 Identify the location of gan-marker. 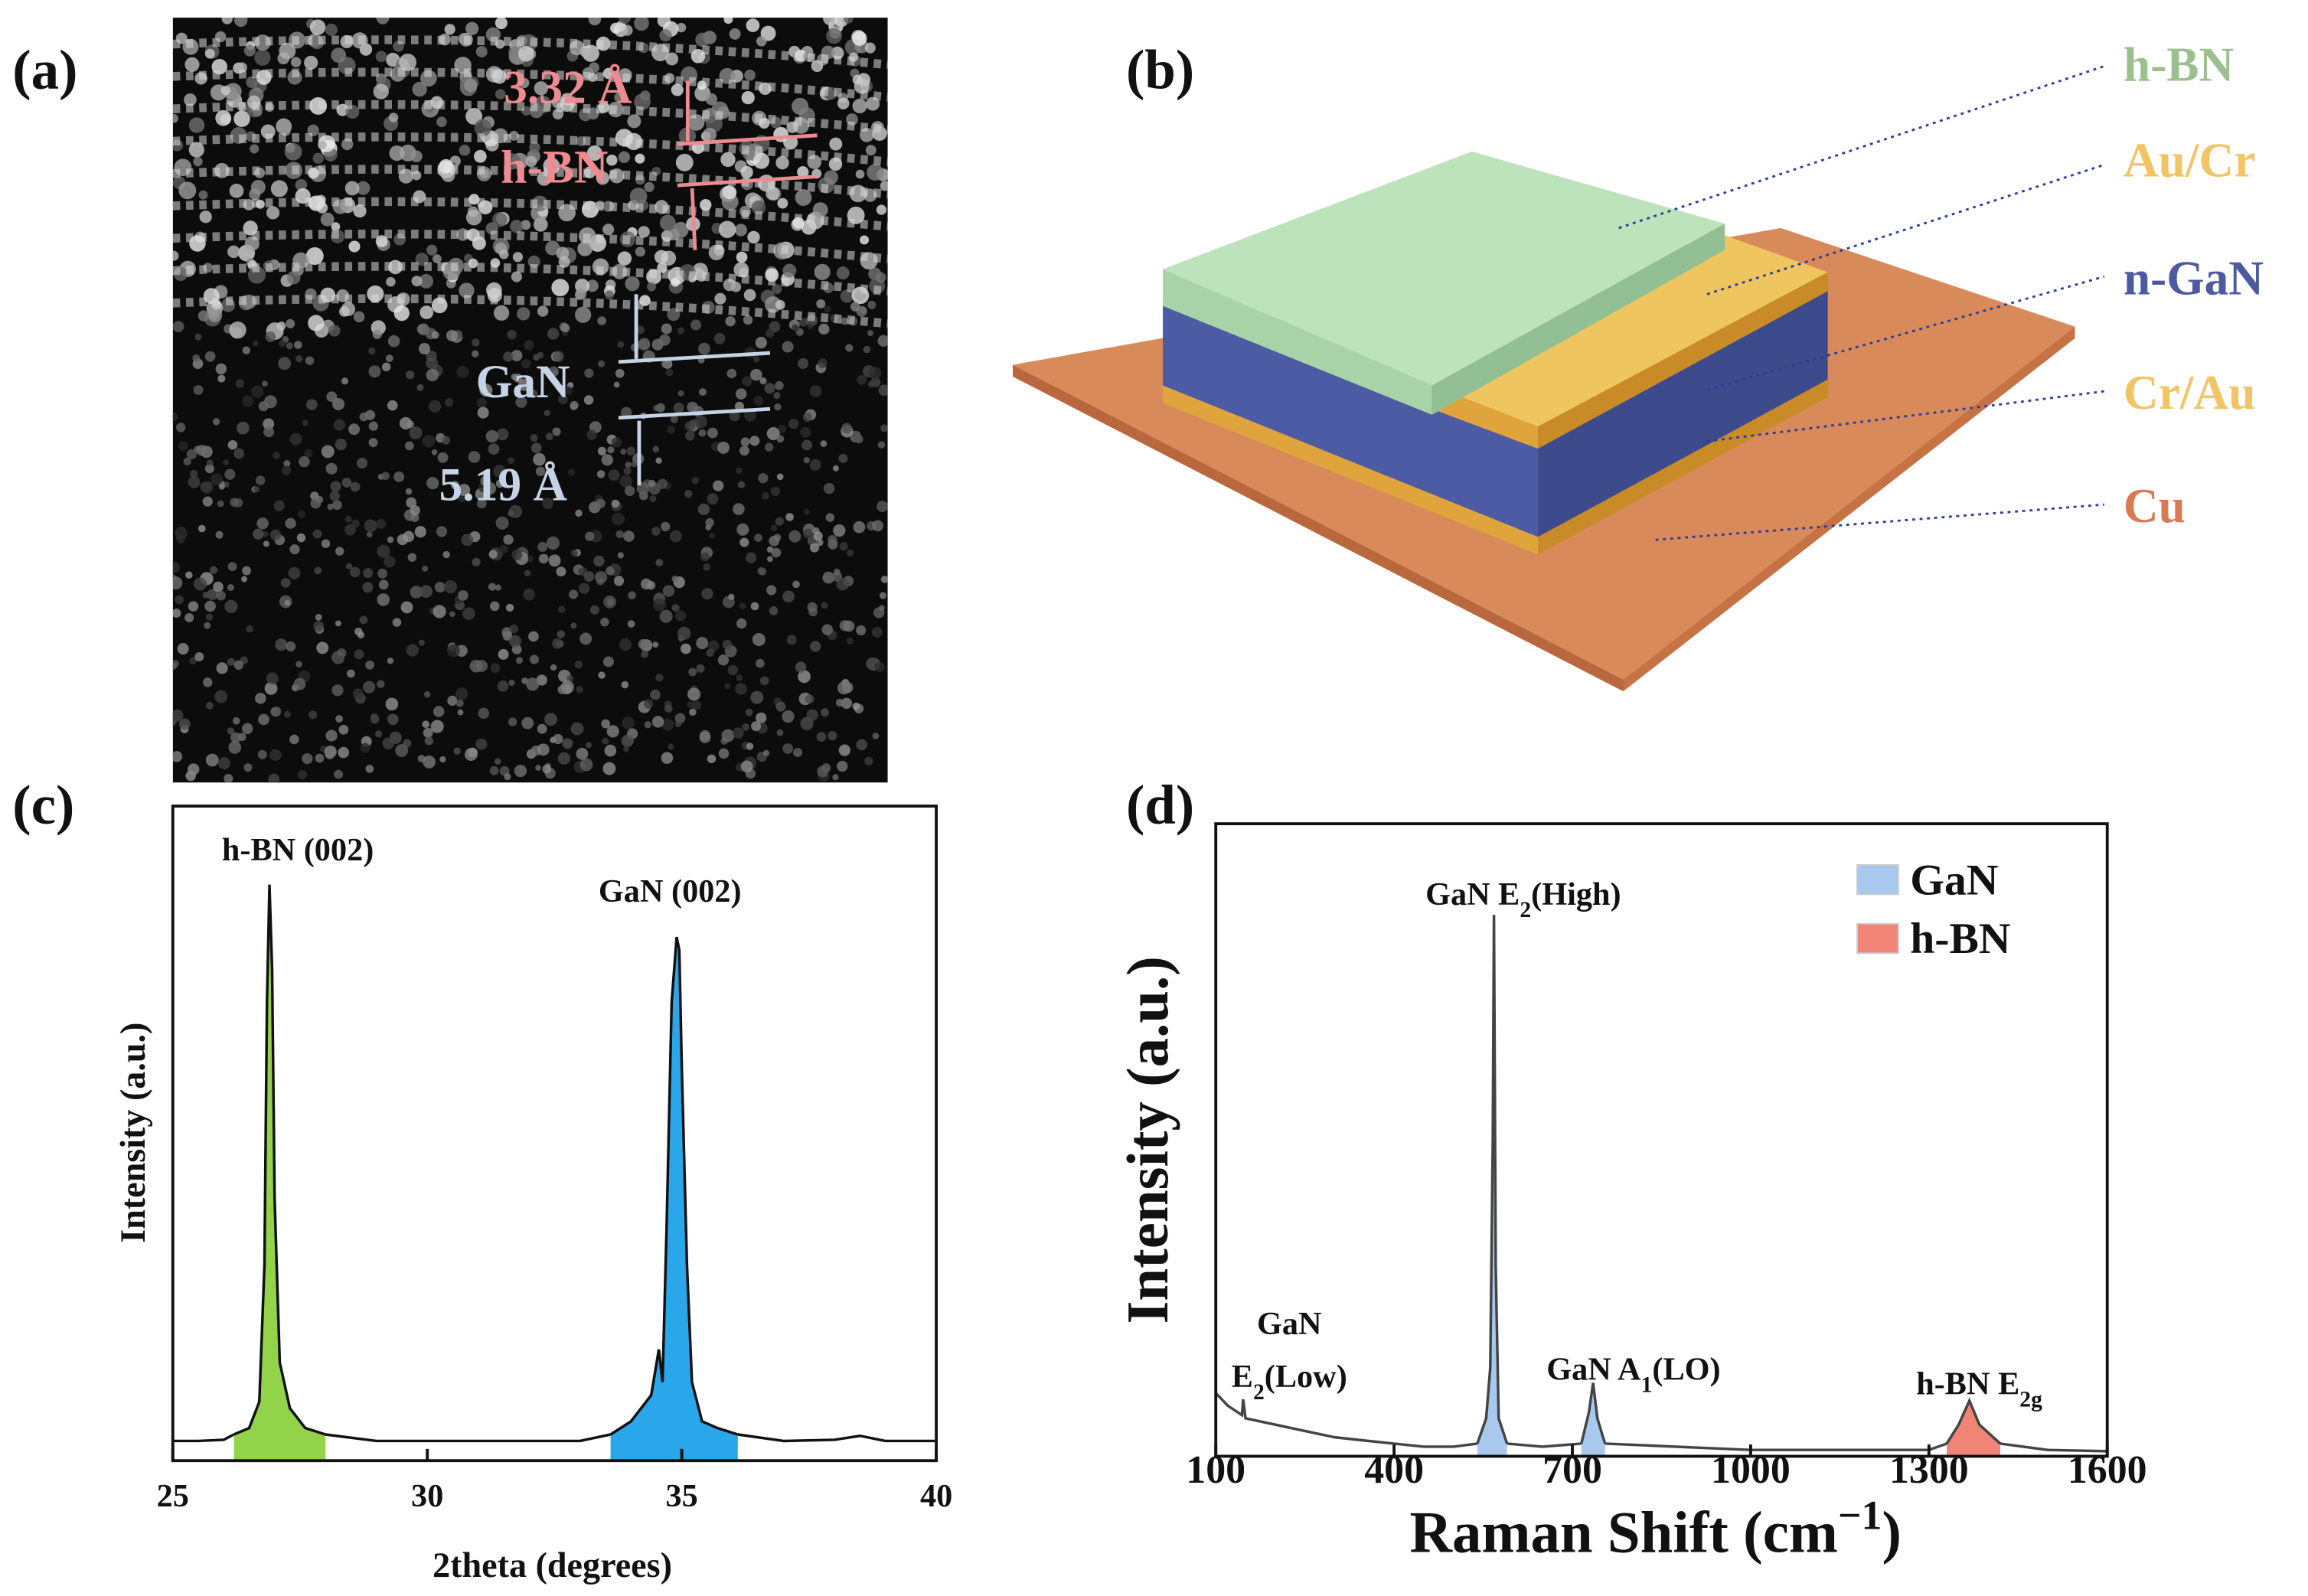
(694, 357).